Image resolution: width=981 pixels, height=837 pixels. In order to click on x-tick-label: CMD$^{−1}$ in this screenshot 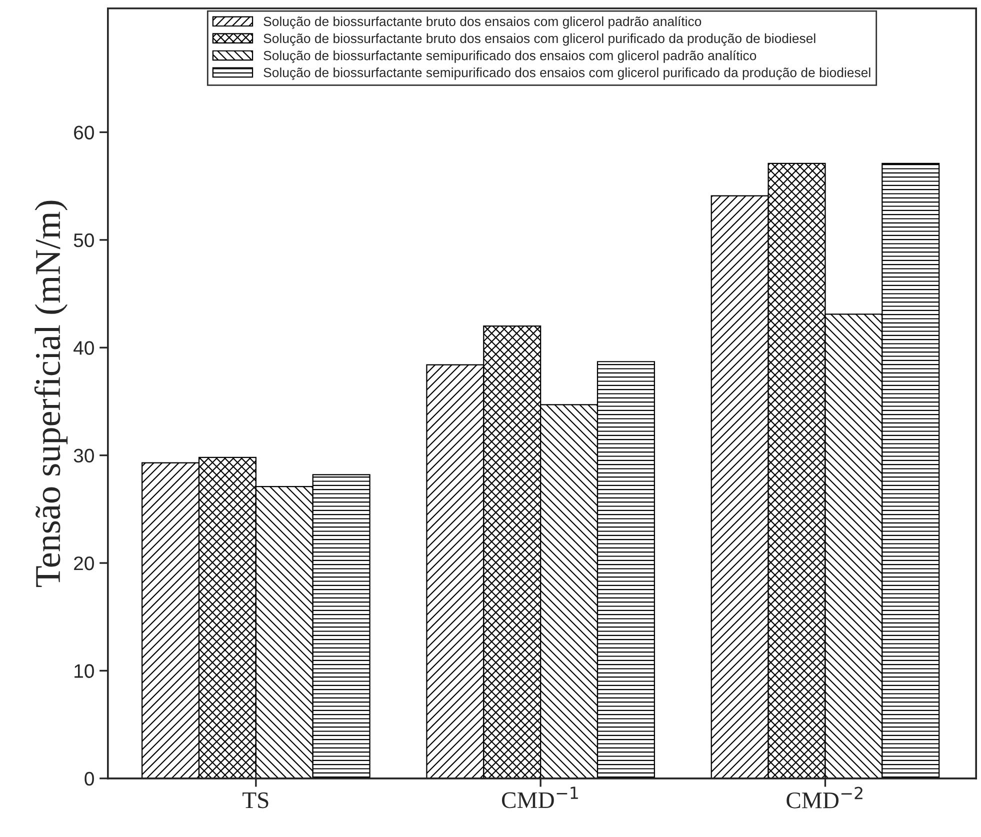, I will do `click(540, 797)`.